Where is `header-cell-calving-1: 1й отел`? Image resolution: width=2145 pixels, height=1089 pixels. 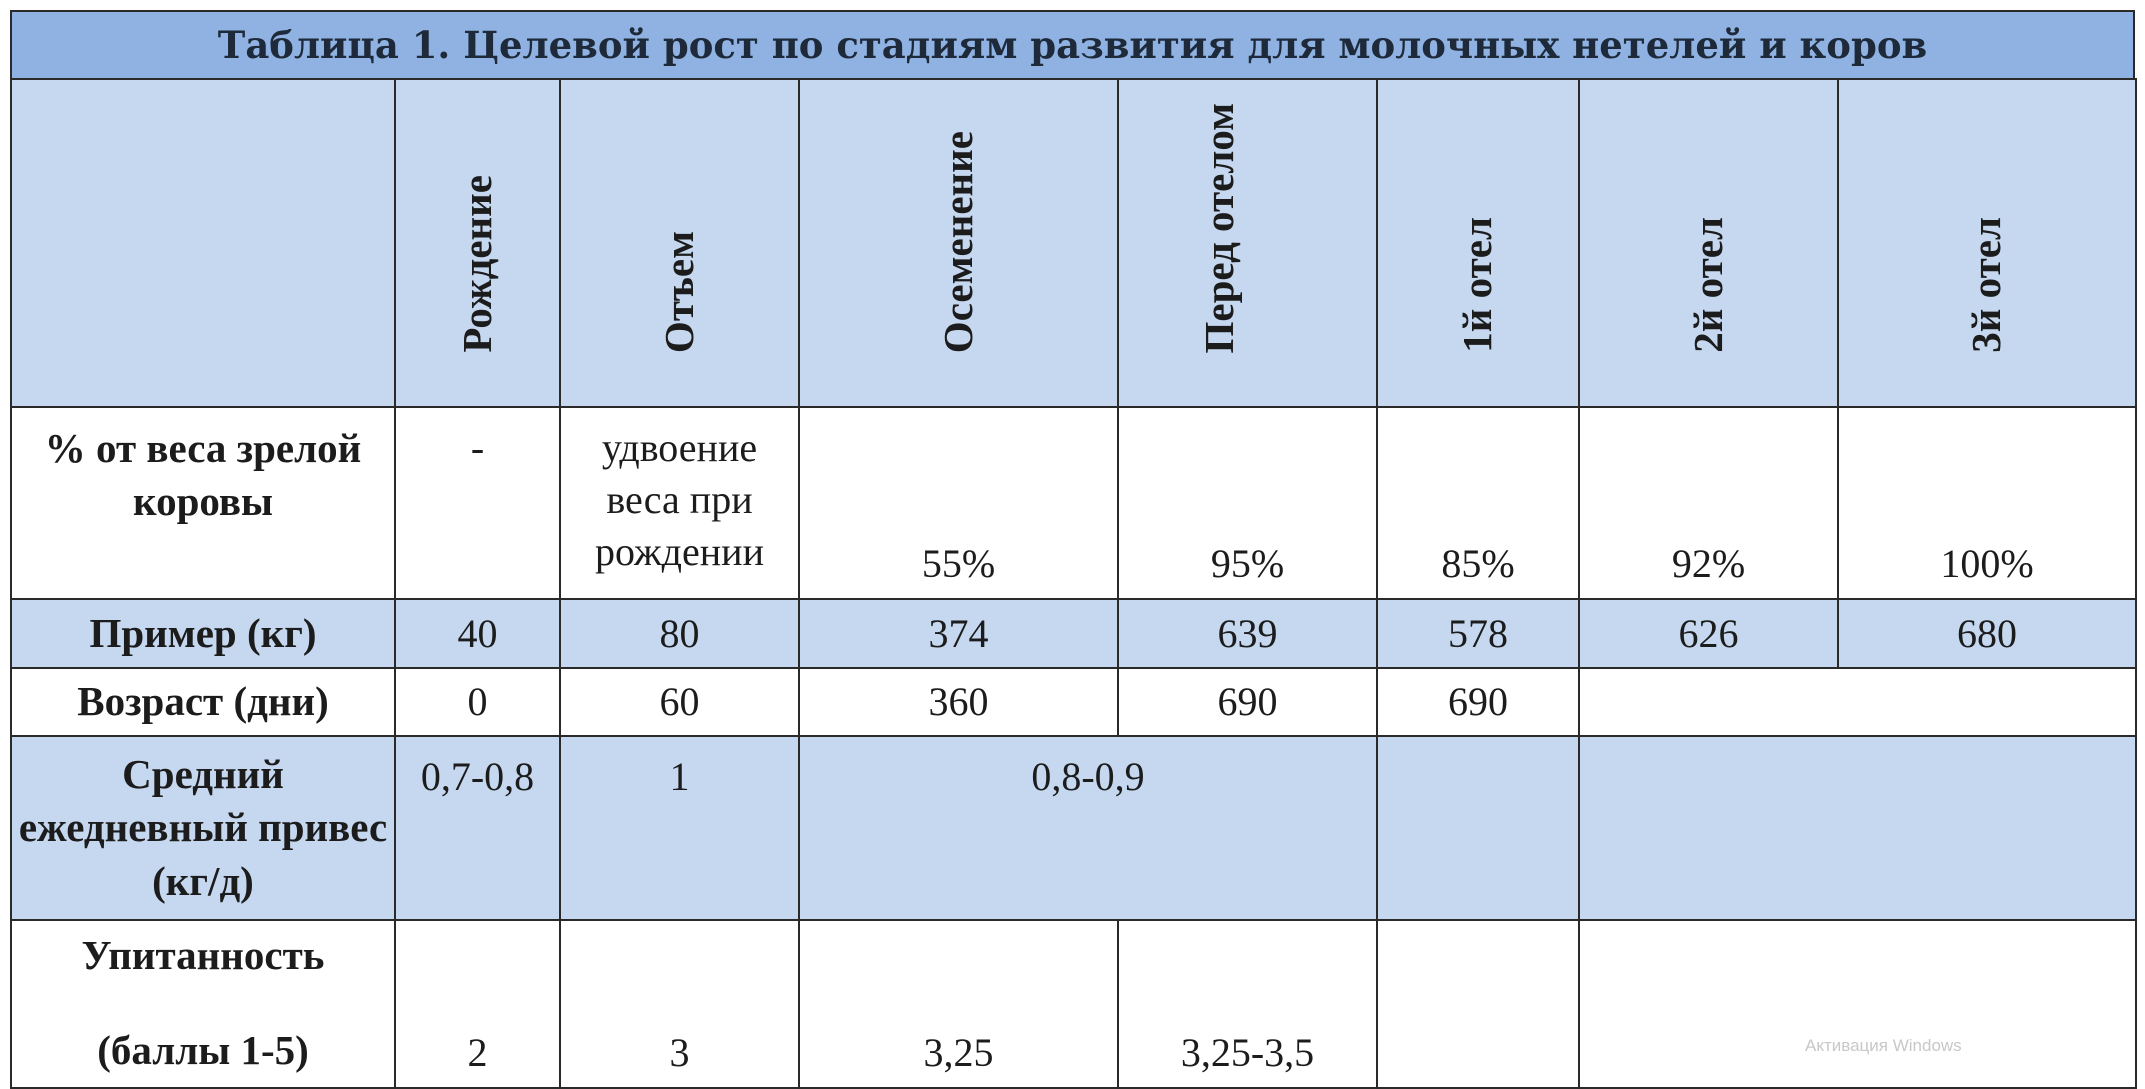 header-cell-calving-1: 1й отел is located at coordinates (1478, 243).